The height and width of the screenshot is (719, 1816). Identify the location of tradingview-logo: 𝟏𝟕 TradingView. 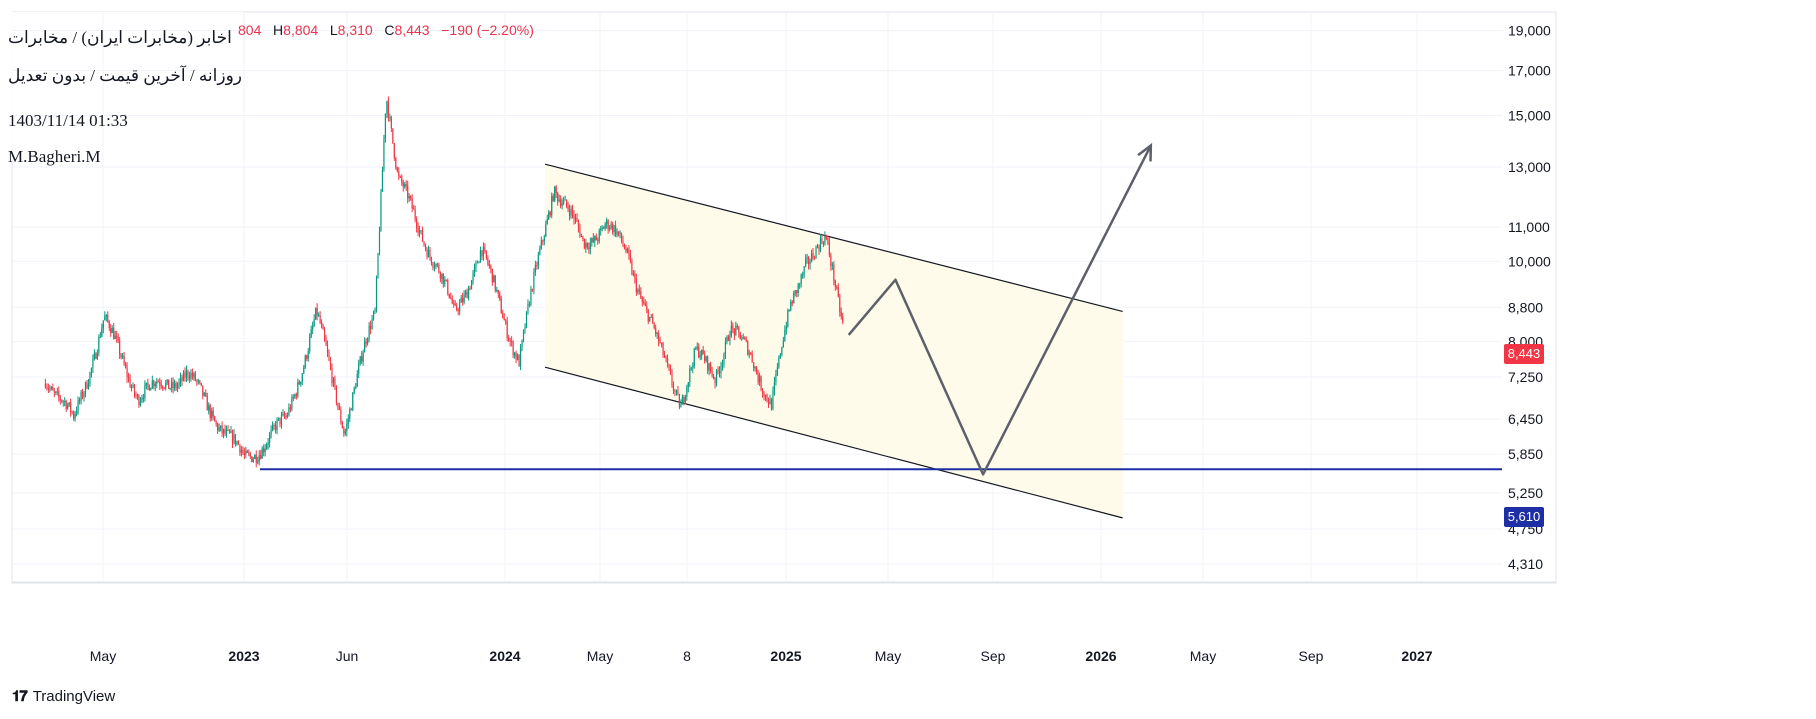
(63, 696).